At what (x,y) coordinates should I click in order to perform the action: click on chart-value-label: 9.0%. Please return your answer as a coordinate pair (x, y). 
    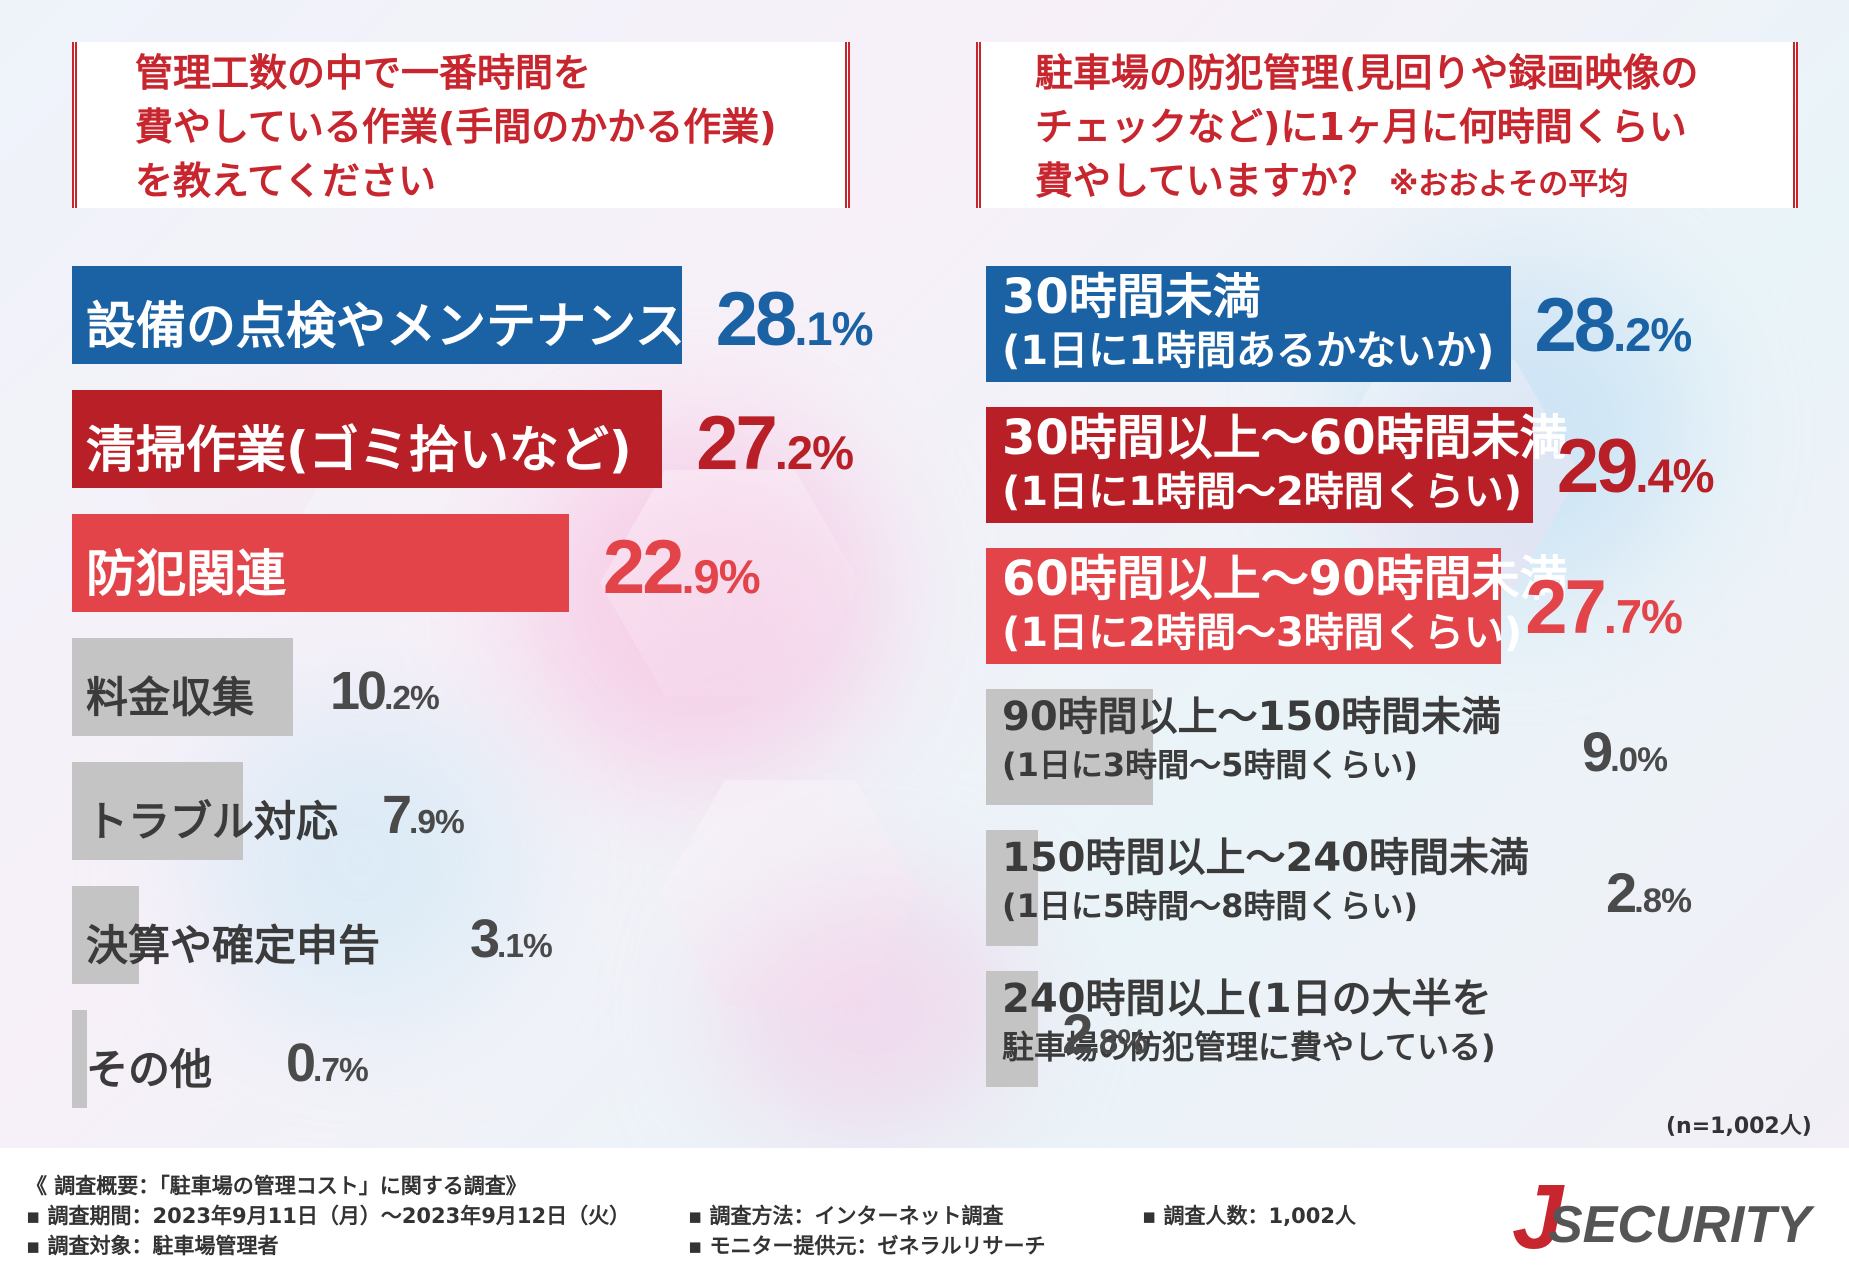
    Looking at the image, I should click on (1625, 751).